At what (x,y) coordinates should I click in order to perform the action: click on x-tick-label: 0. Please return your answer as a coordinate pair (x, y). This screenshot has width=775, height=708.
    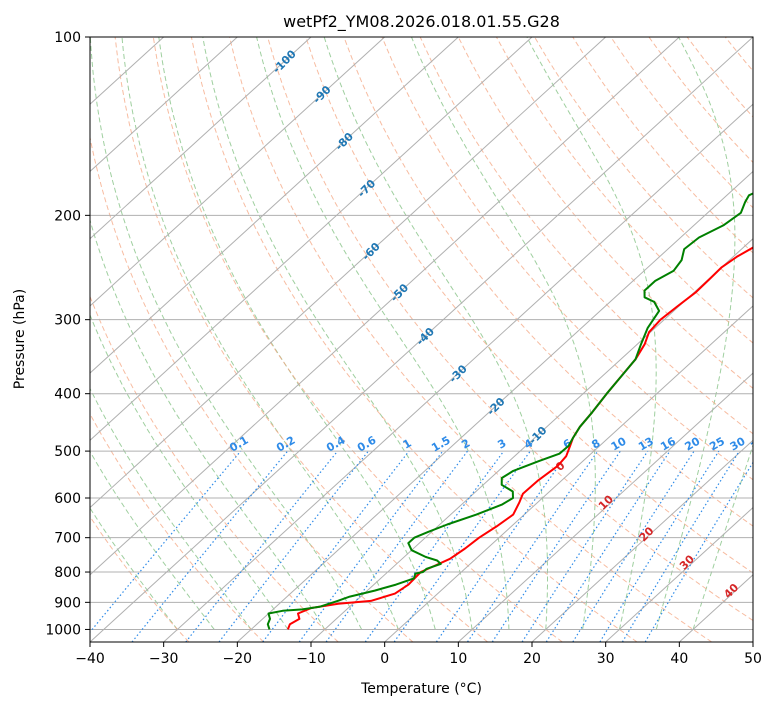
    Looking at the image, I should click on (384, 659).